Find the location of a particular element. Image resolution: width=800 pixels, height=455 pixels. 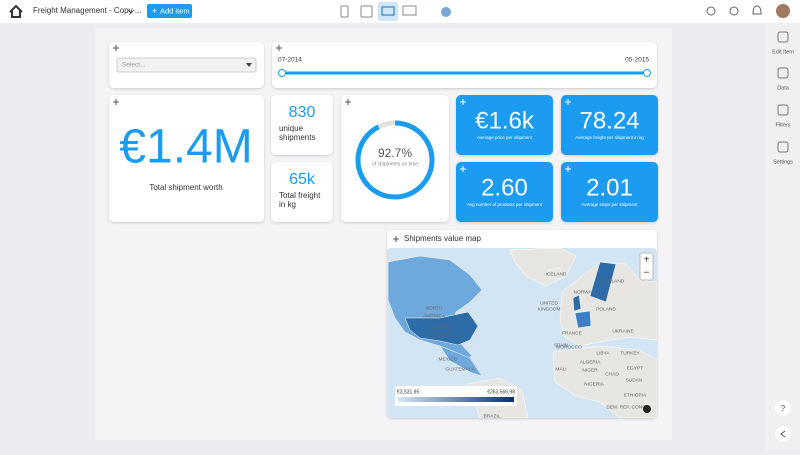

region-united-states is located at coordinates (441, 328).